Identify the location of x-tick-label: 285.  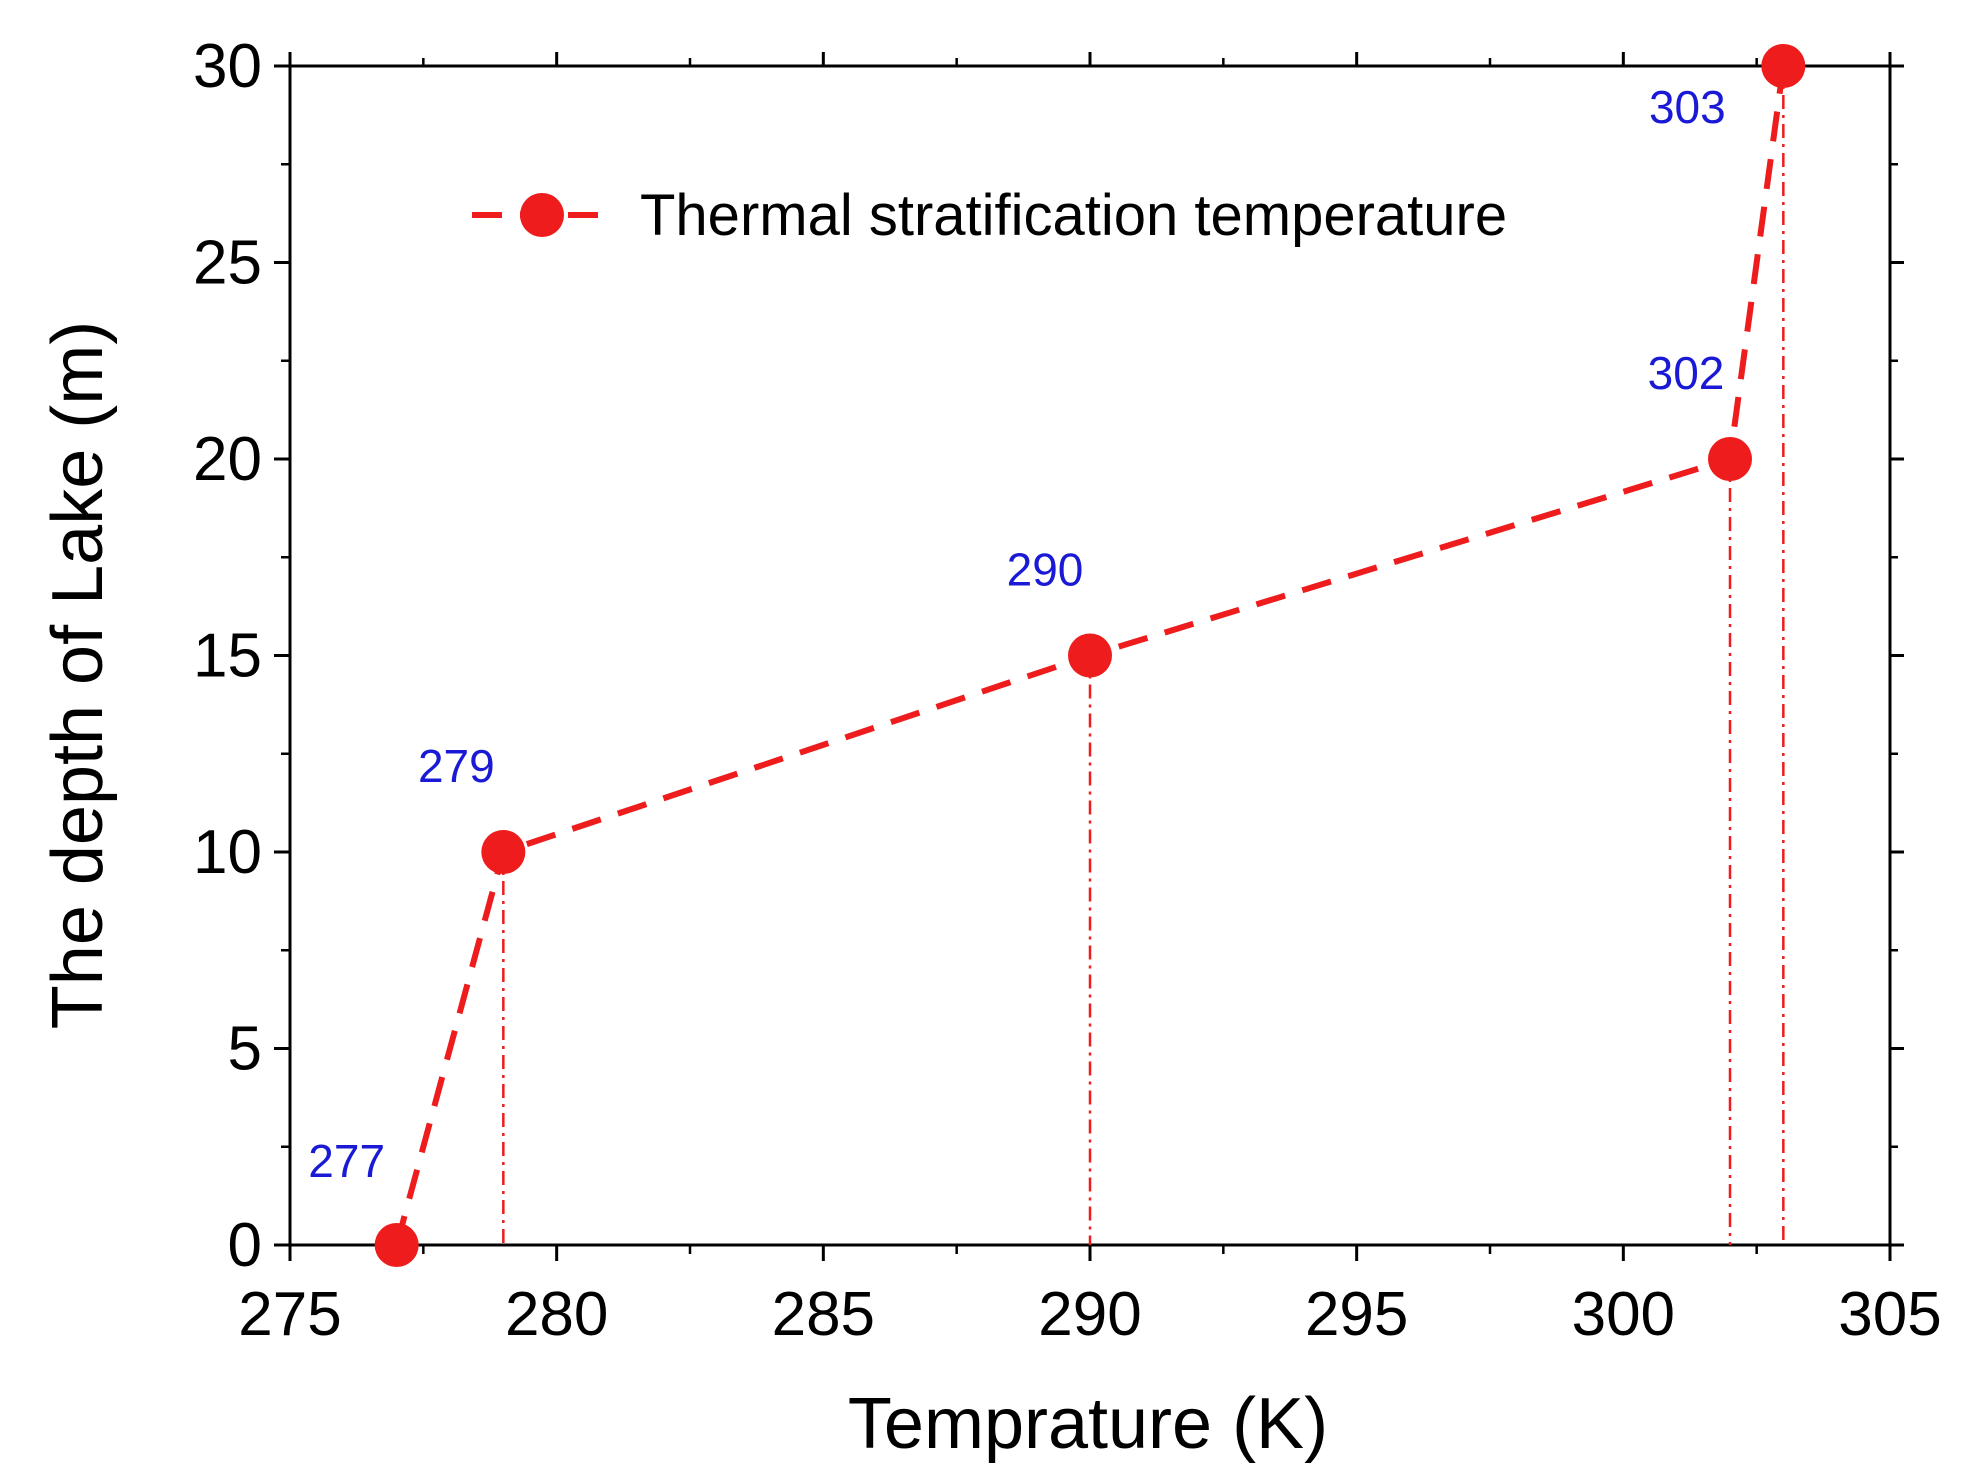
(823, 1314).